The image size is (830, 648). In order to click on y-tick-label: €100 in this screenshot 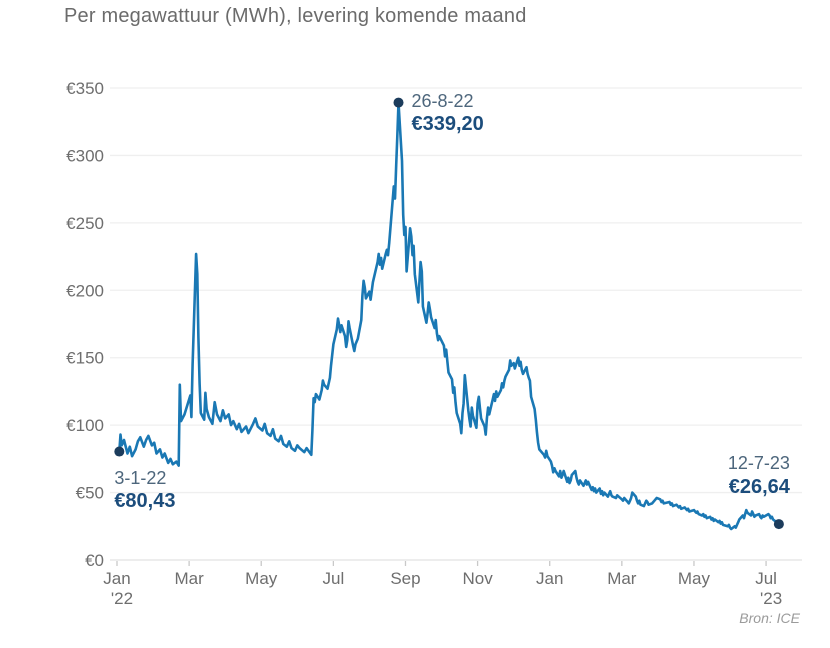, I will do `click(85, 425)`.